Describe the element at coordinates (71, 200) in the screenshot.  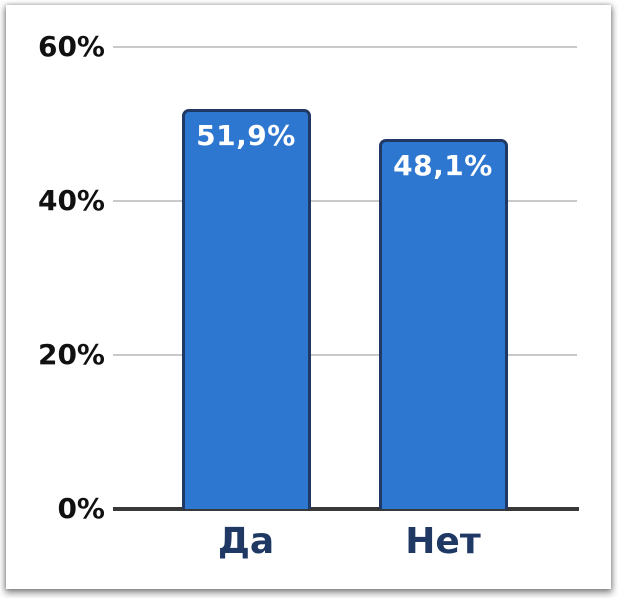
I see `y-tick-label: 40%` at that location.